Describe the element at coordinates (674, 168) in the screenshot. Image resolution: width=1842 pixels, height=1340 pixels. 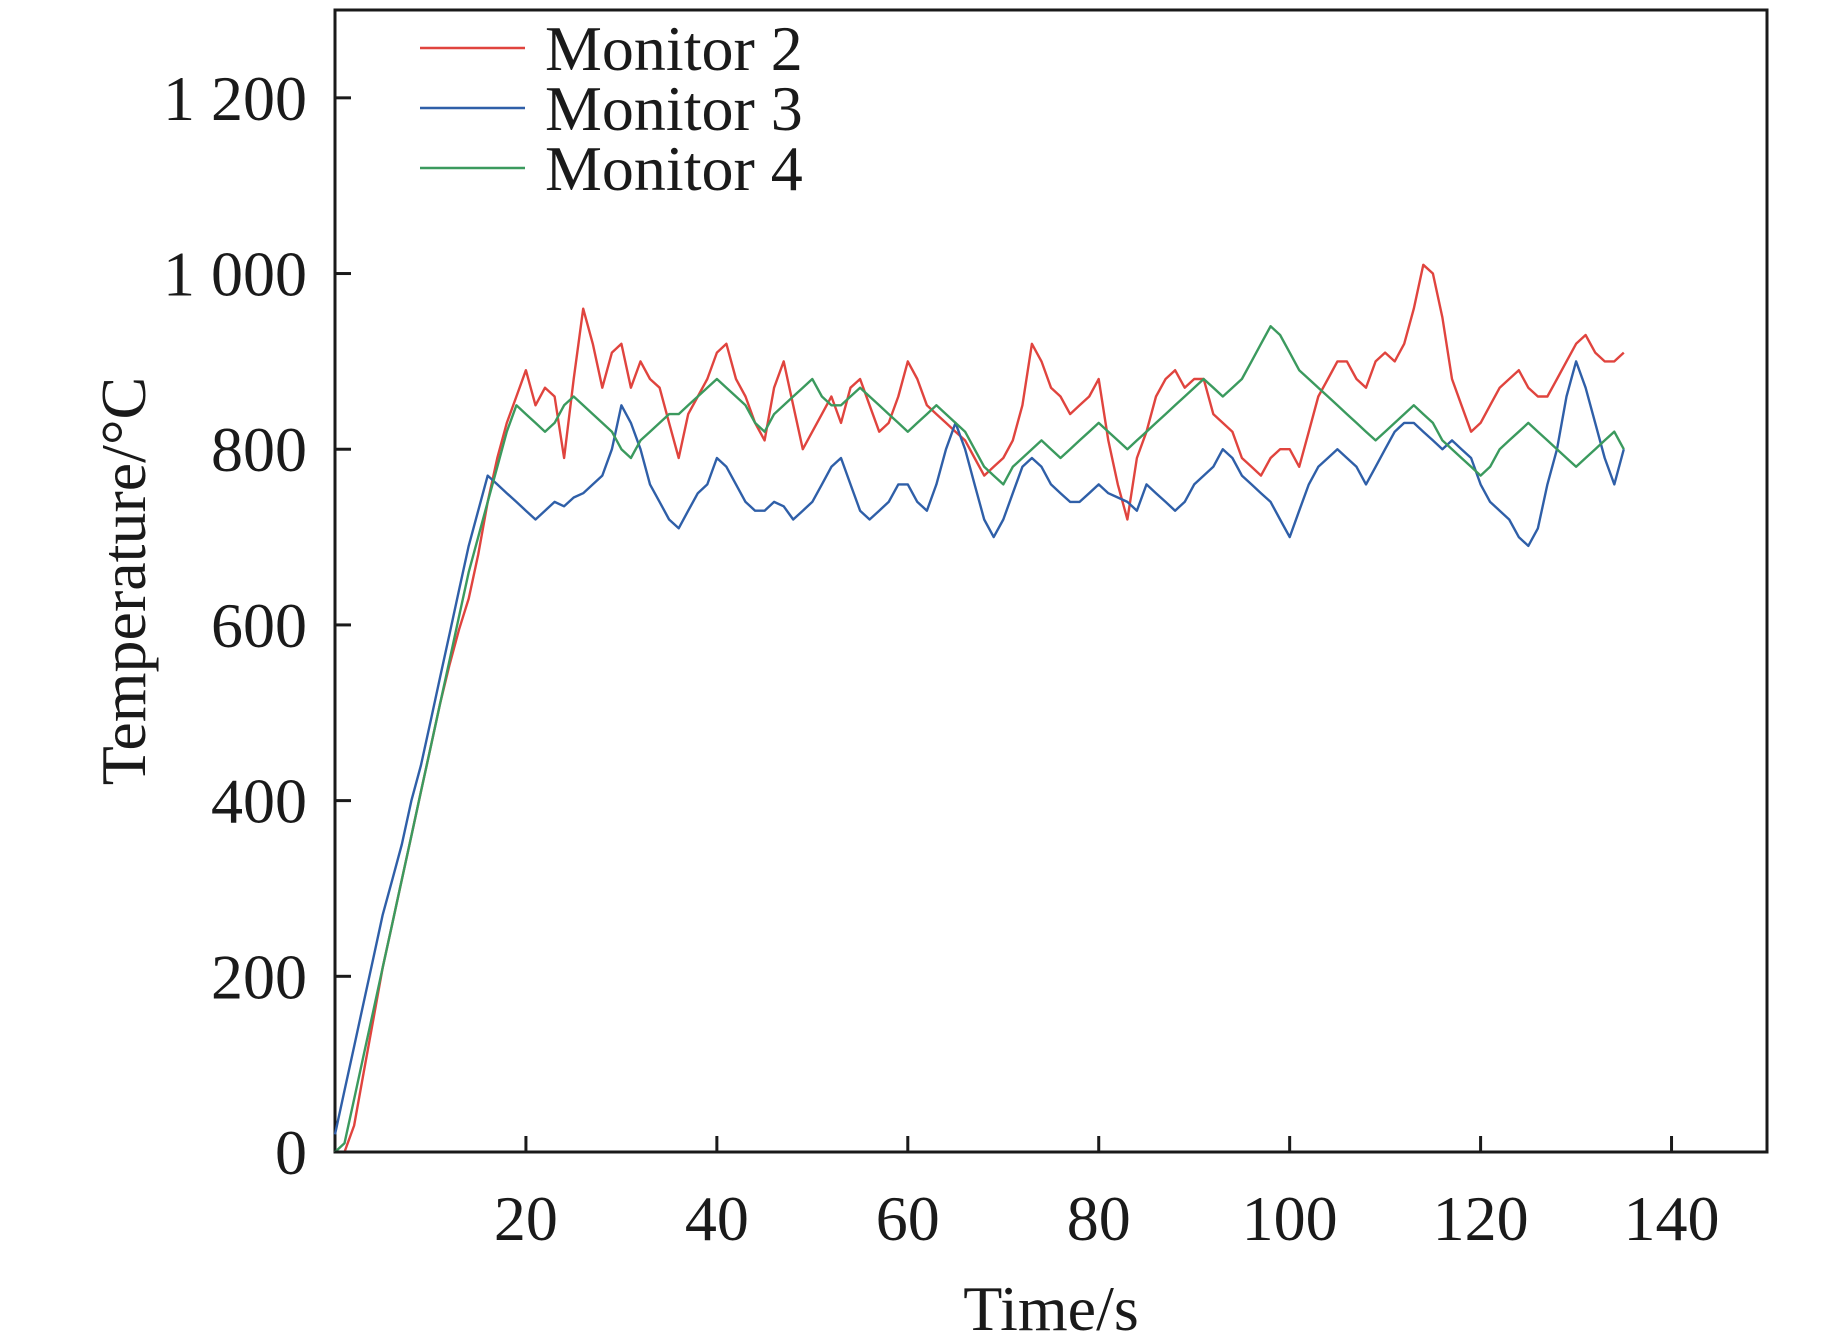
I see `legend-label: Monitor 4` at that location.